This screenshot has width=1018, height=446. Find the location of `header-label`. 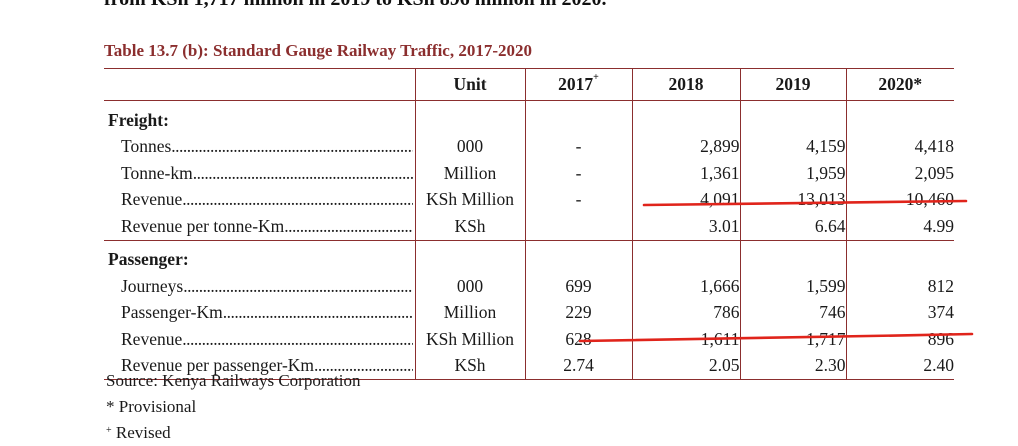

header-label is located at coordinates (259, 84).